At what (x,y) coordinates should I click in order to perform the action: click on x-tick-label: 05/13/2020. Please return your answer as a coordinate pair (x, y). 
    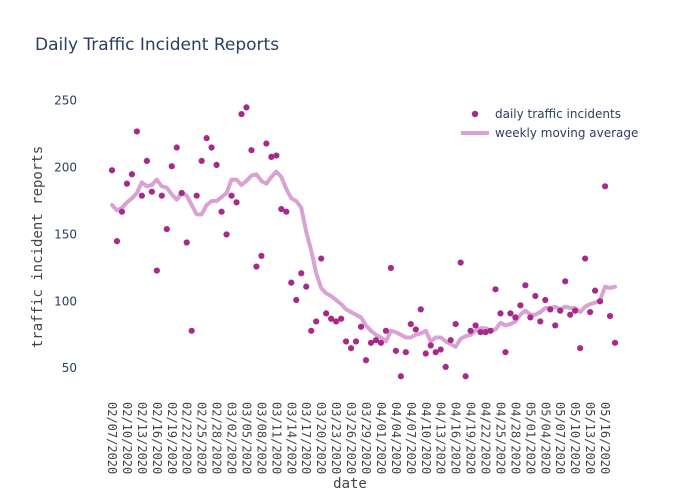
    Looking at the image, I should click on (590, 438).